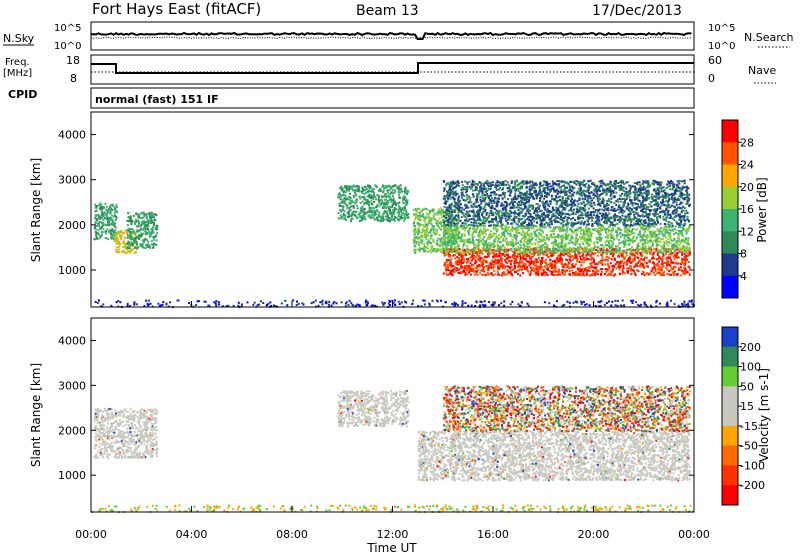 This screenshot has height=554, width=800. I want to click on freq-label: Freq., so click(17, 62).